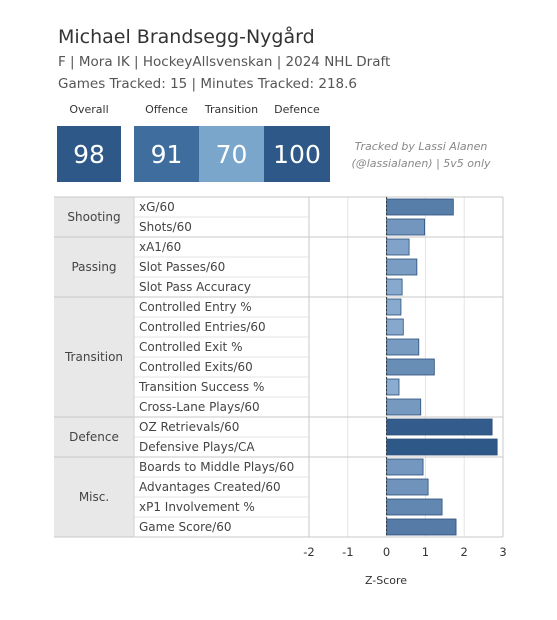 This screenshot has height=620, width=557. I want to click on offence-rating-box: 91, so click(166, 154).